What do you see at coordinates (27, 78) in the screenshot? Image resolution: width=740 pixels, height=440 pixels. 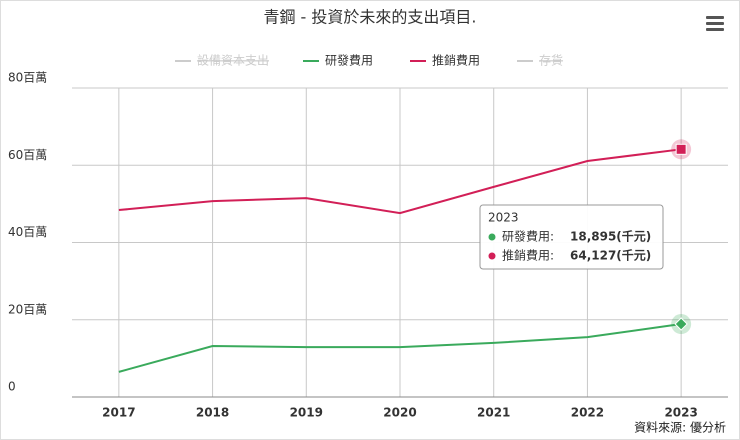 I see `y-tick-label: 80百萬` at bounding box center [27, 78].